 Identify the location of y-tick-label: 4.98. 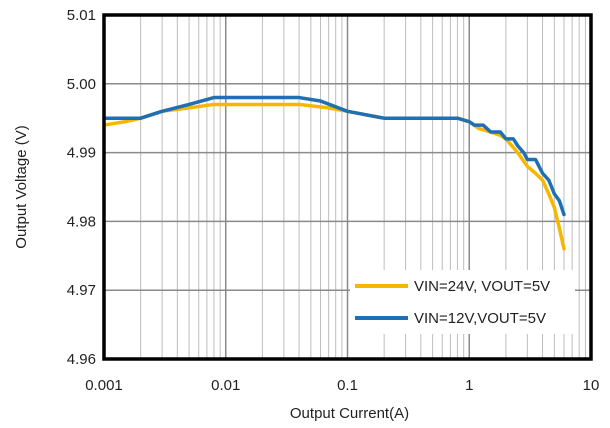
(81, 221).